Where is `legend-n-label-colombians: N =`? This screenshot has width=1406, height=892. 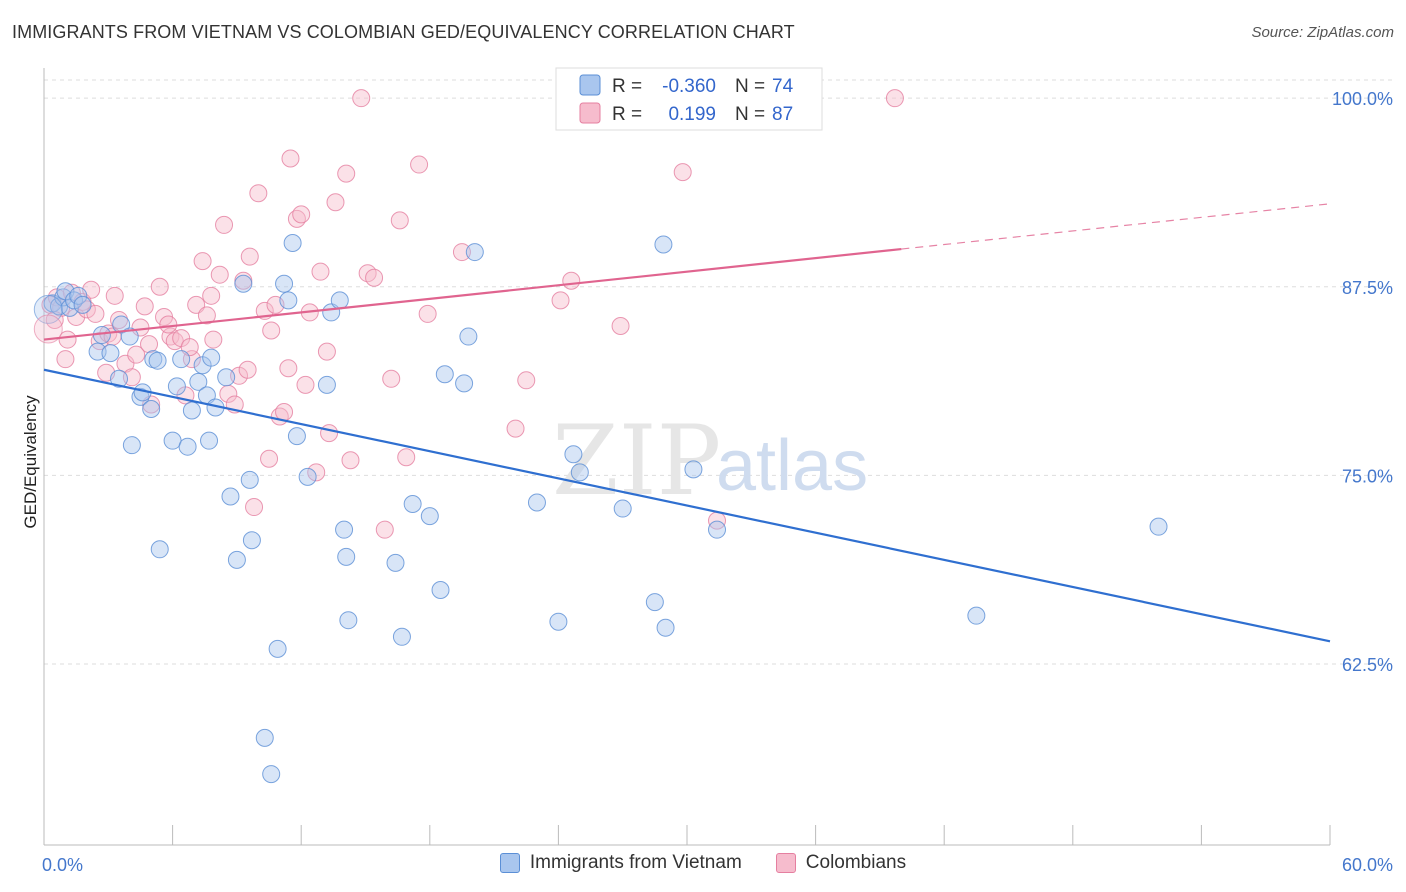
legend-n-label-colombians: N = is located at coordinates (750, 114).